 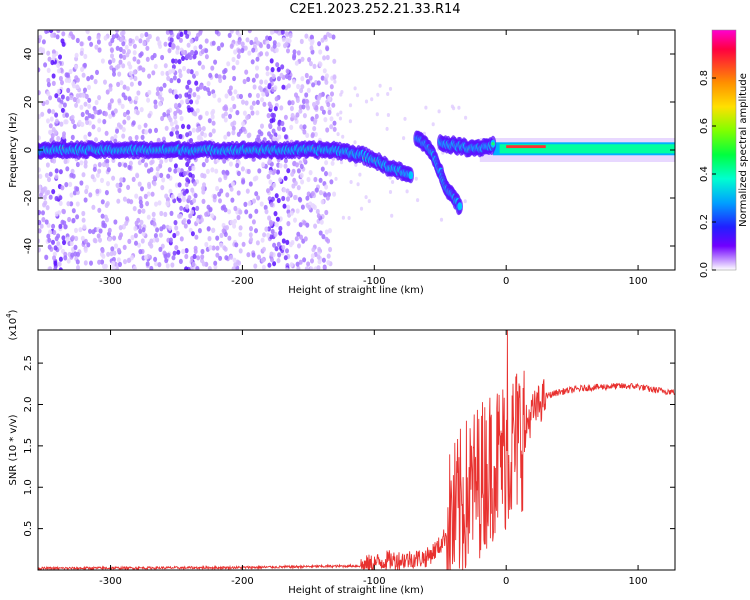 What do you see at coordinates (526, 147) in the screenshot?
I see `upper-track-peak` at bounding box center [526, 147].